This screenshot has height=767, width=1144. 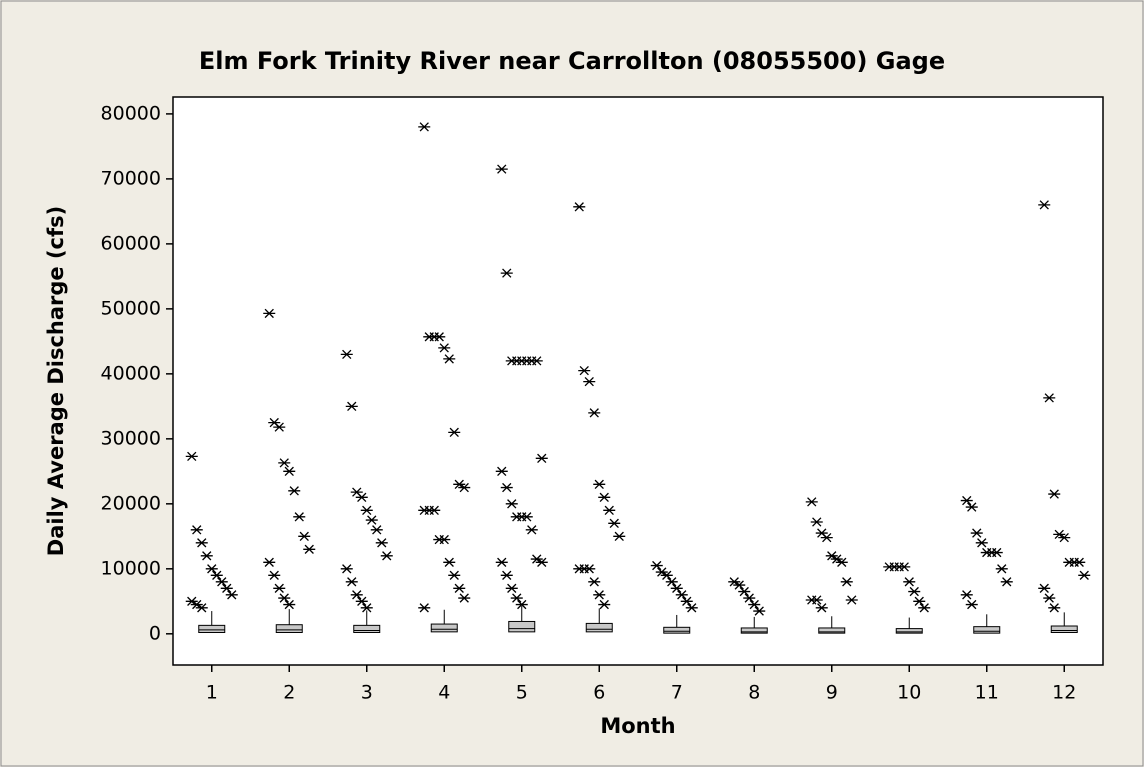 I want to click on y-tick-label: 10000, so click(x=131, y=568).